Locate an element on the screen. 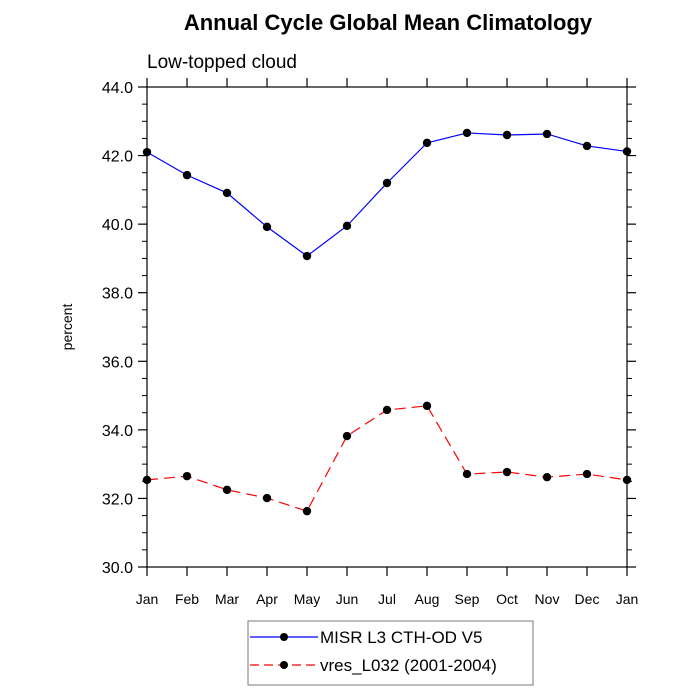 The width and height of the screenshot is (700, 700). y-tick-label: 36.0 is located at coordinates (117, 362).